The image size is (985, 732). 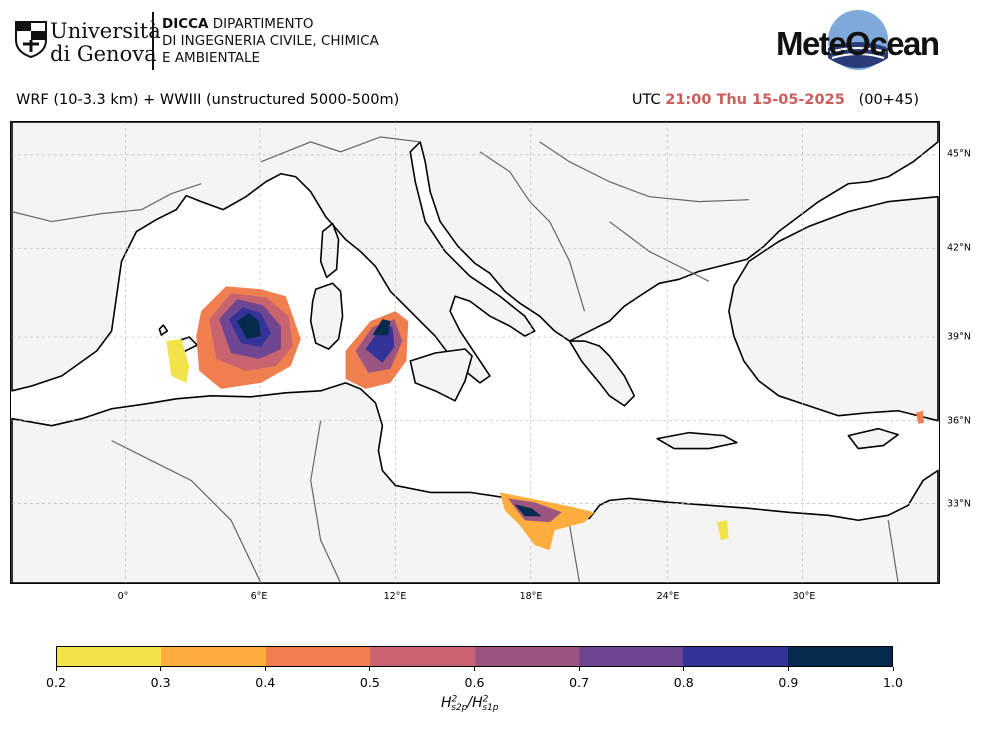 I want to click on forecast-lead: (00+45), so click(x=888, y=100).